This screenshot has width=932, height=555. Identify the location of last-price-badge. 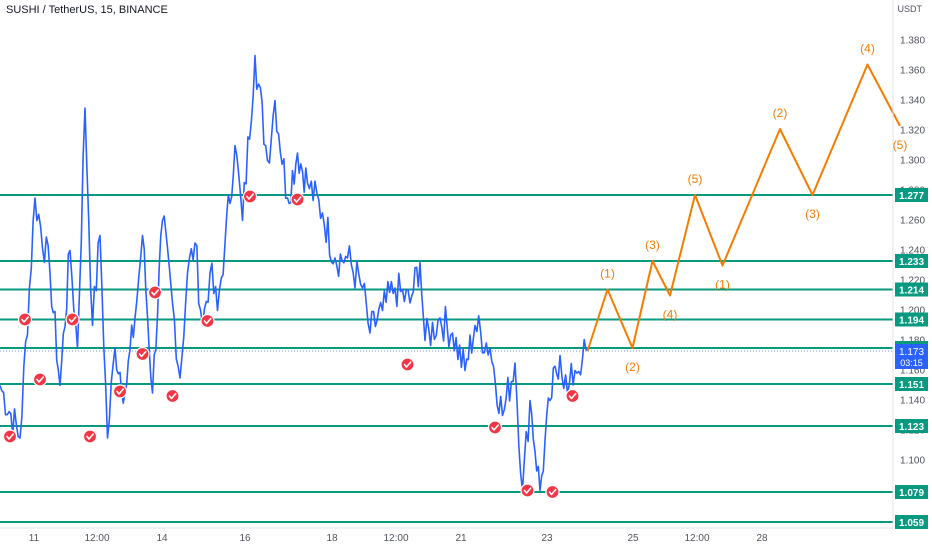
(911, 356).